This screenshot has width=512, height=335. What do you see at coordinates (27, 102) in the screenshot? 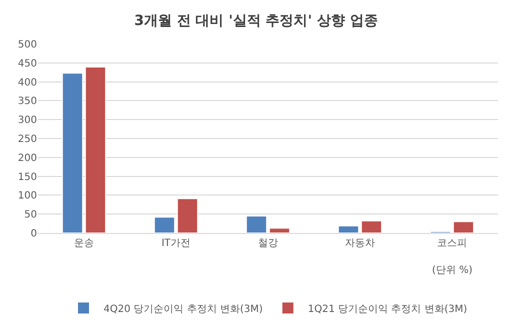
I see `y-tick-label: 350` at bounding box center [27, 102].